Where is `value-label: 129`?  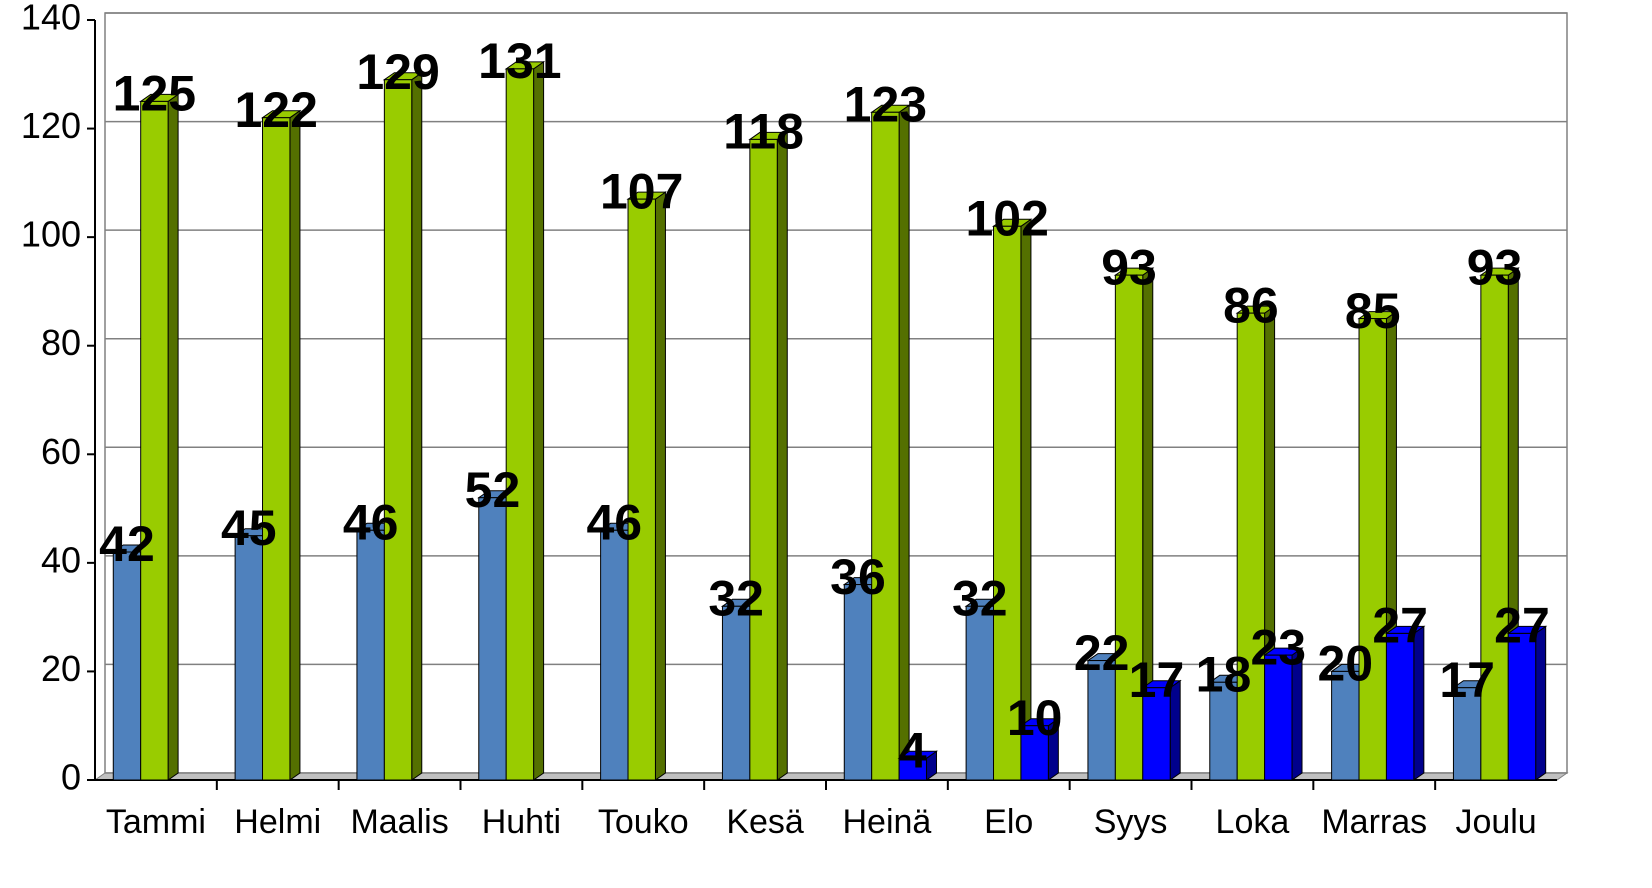 value-label: 129 is located at coordinates (397, 72).